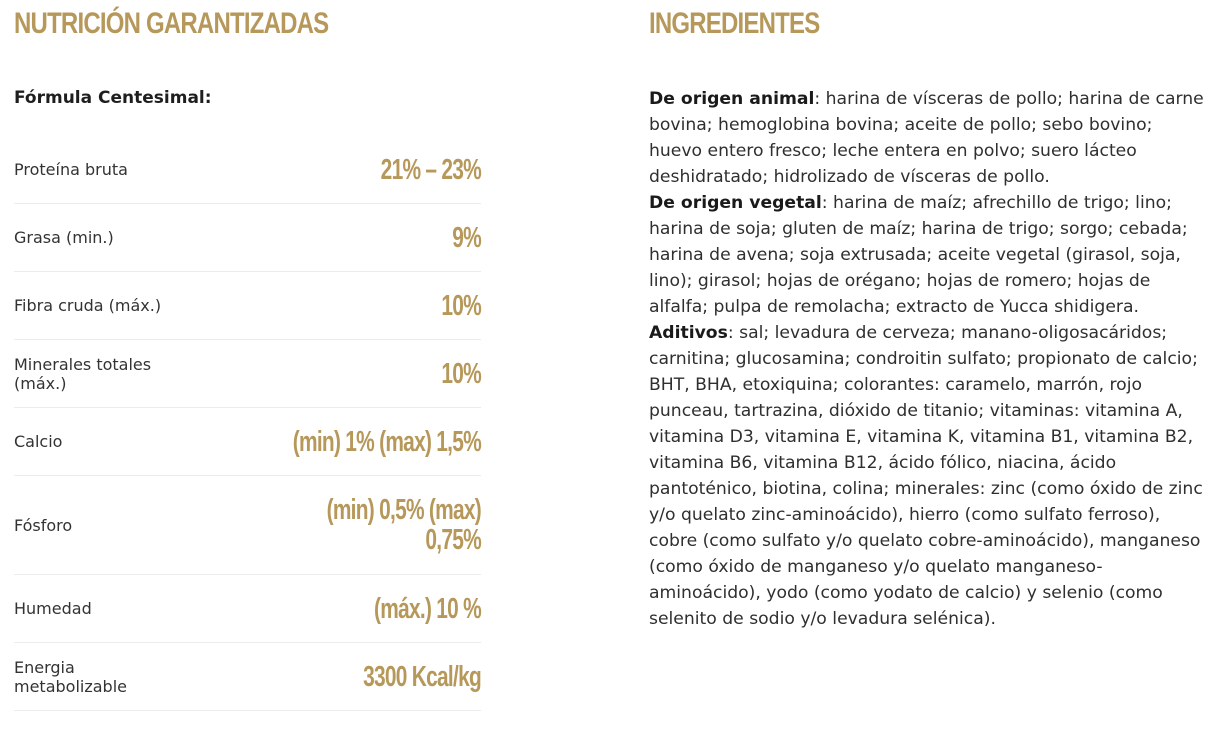 The height and width of the screenshot is (742, 1222). What do you see at coordinates (171, 23) in the screenshot?
I see `nutrition-title: NUTRICIÓN GARANTIZADAS` at bounding box center [171, 23].